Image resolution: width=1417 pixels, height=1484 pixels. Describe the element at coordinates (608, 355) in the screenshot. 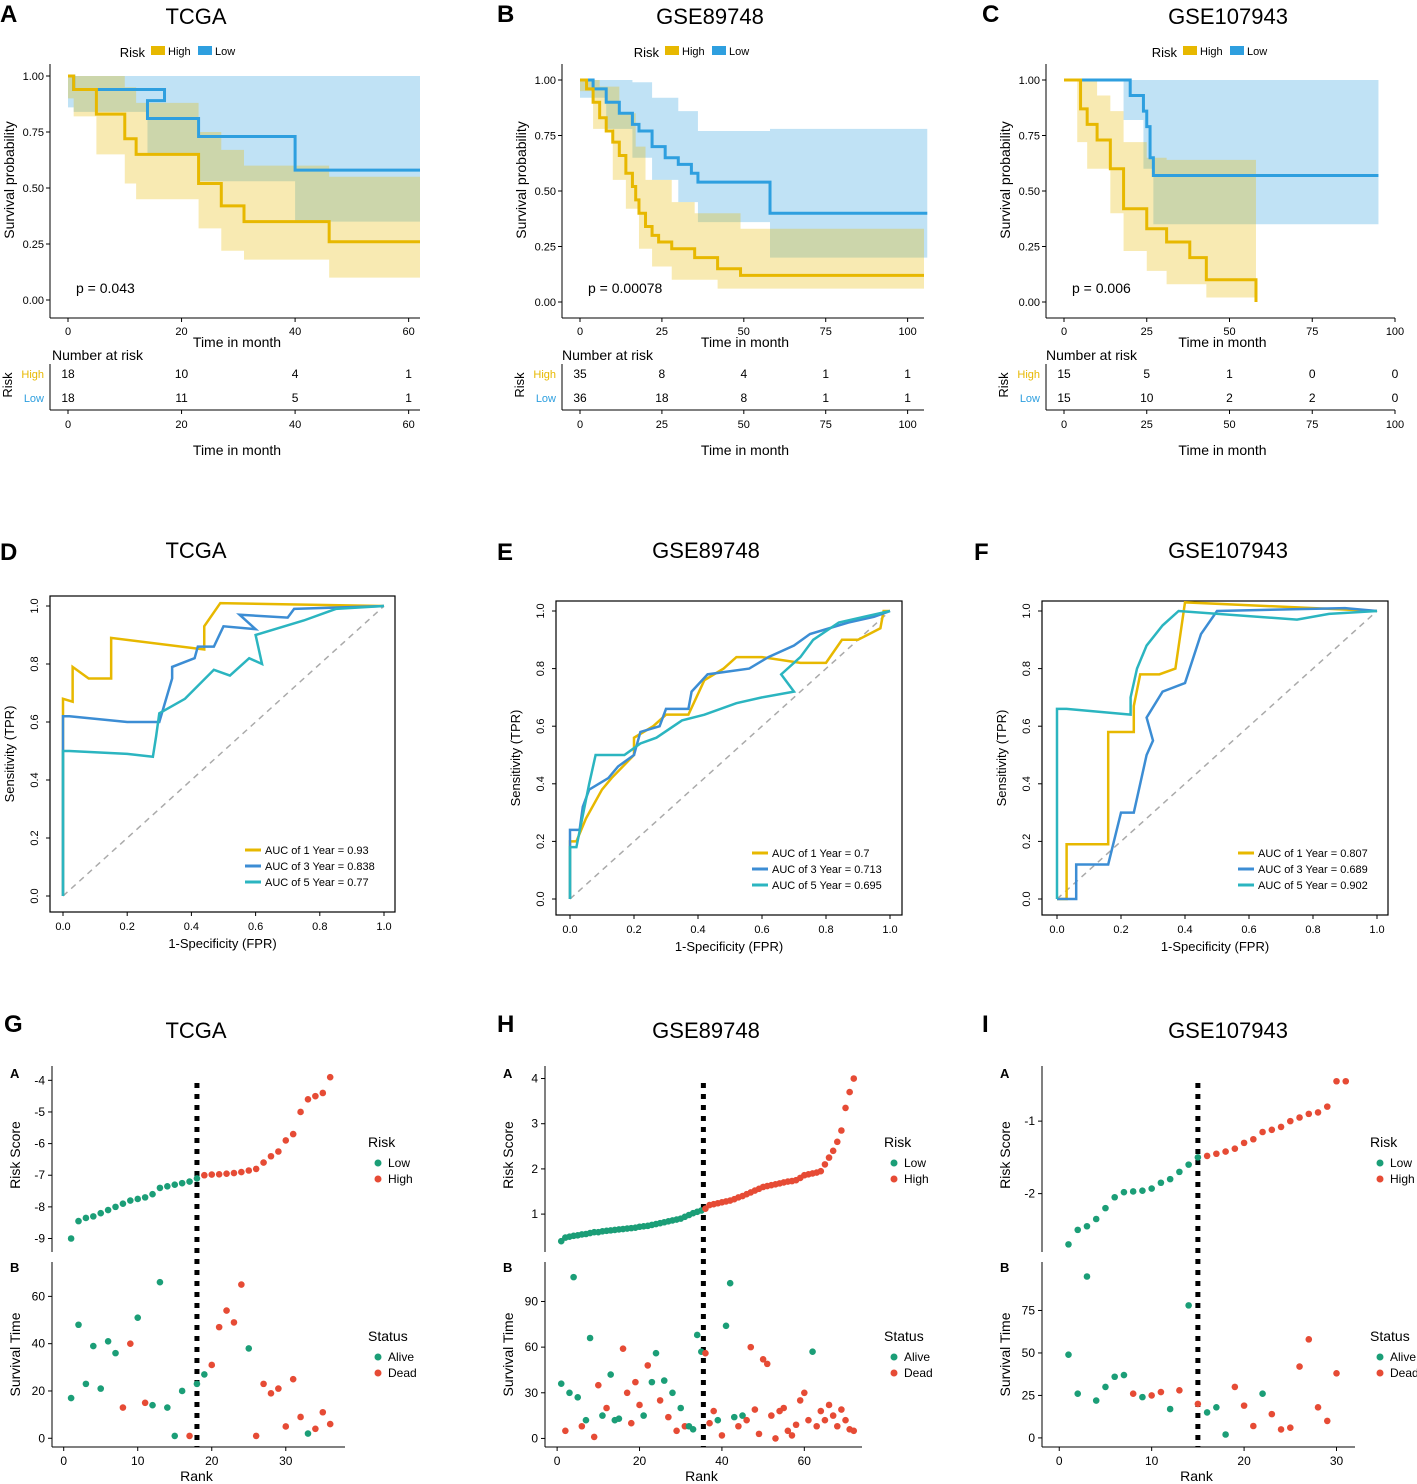

I see `risk-table-title: Number at risk` at that location.